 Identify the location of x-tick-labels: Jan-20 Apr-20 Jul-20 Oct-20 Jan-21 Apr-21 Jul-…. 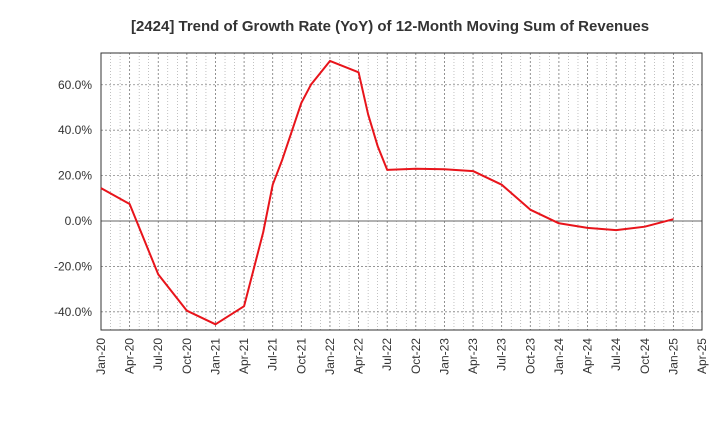
(401, 356).